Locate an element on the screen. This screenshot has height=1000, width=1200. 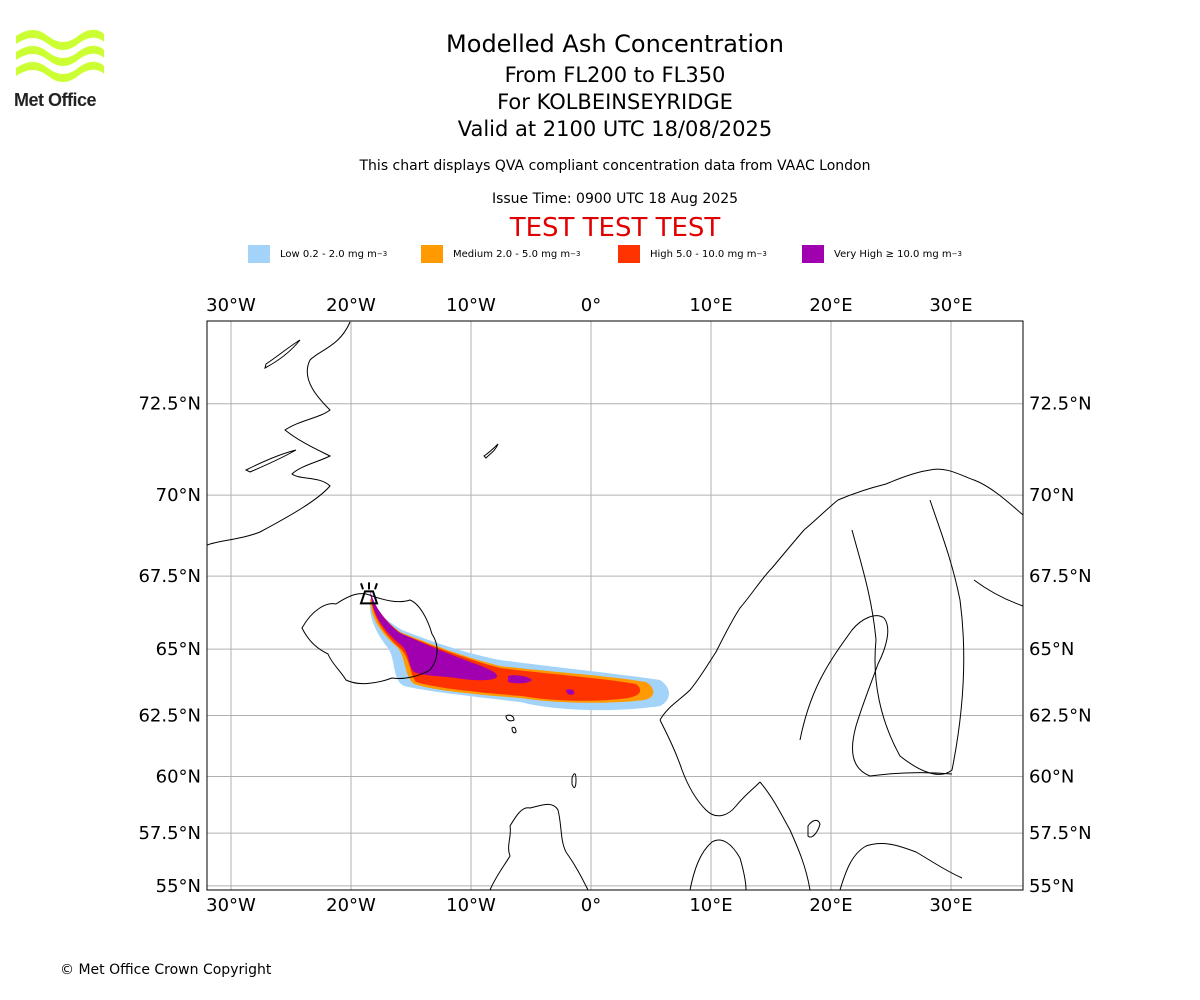
gotland is located at coordinates (814, 828).